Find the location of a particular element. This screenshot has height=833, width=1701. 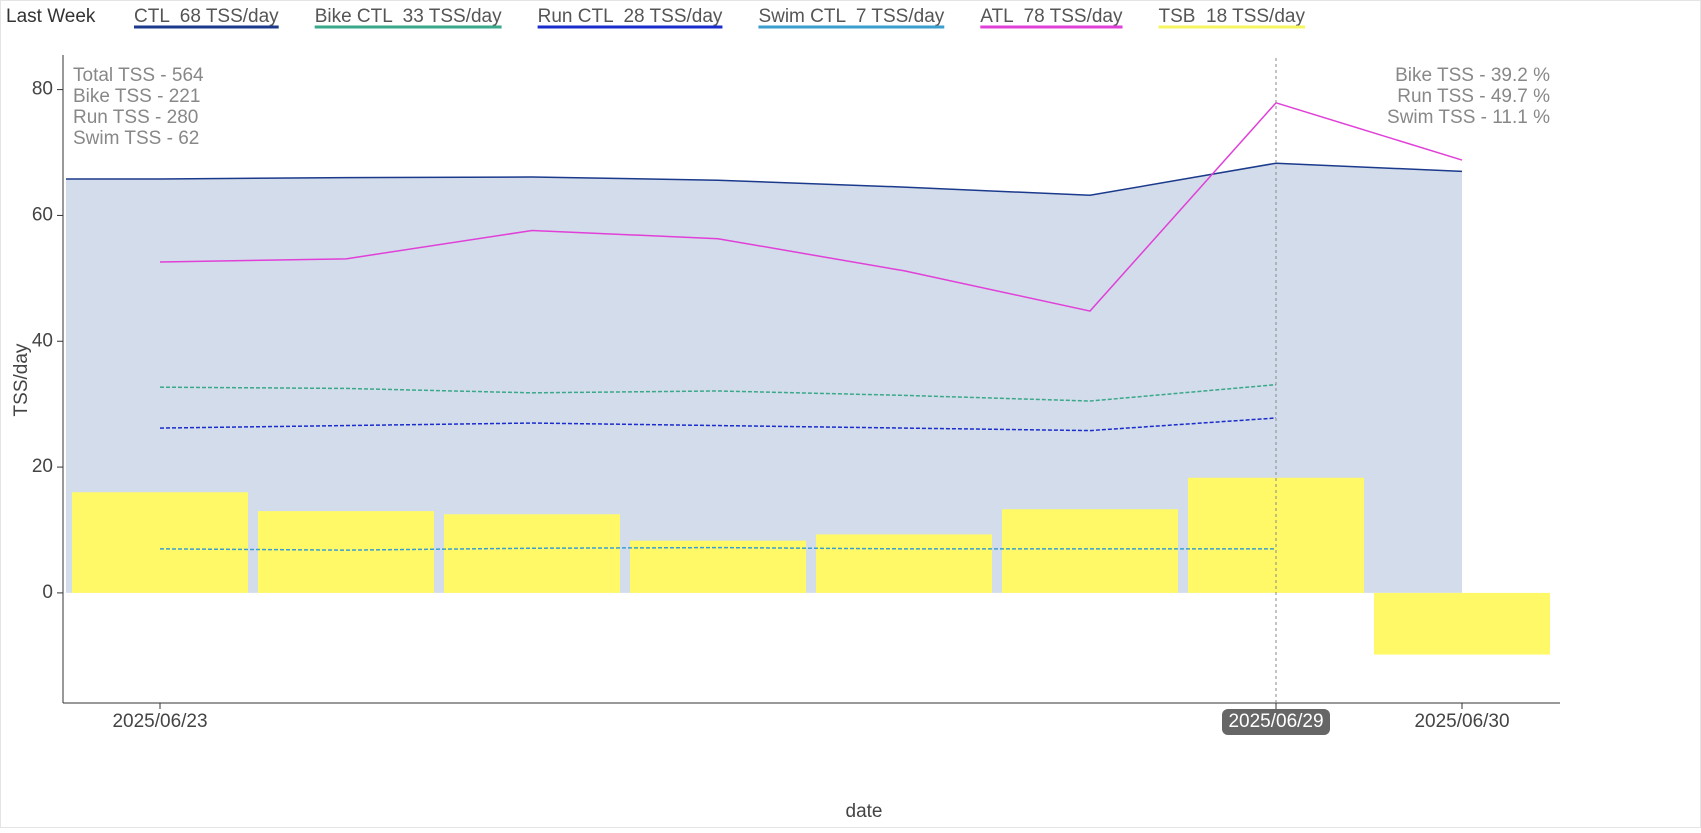

y-tick-label: 40 is located at coordinates (42, 340).